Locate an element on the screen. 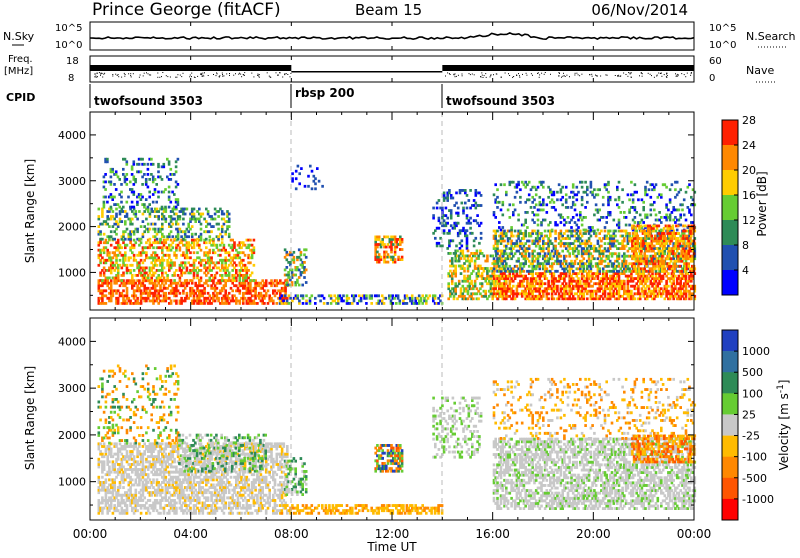  freq-band is located at coordinates (366, 72).